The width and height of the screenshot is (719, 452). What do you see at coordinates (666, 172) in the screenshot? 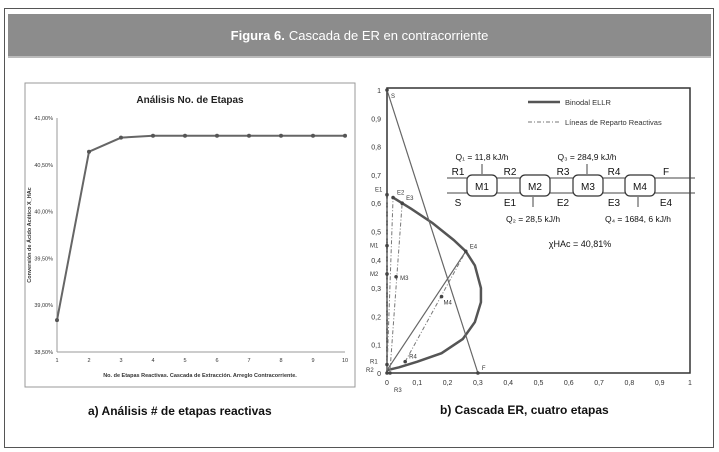
I see `stream-label: F` at bounding box center [666, 172].